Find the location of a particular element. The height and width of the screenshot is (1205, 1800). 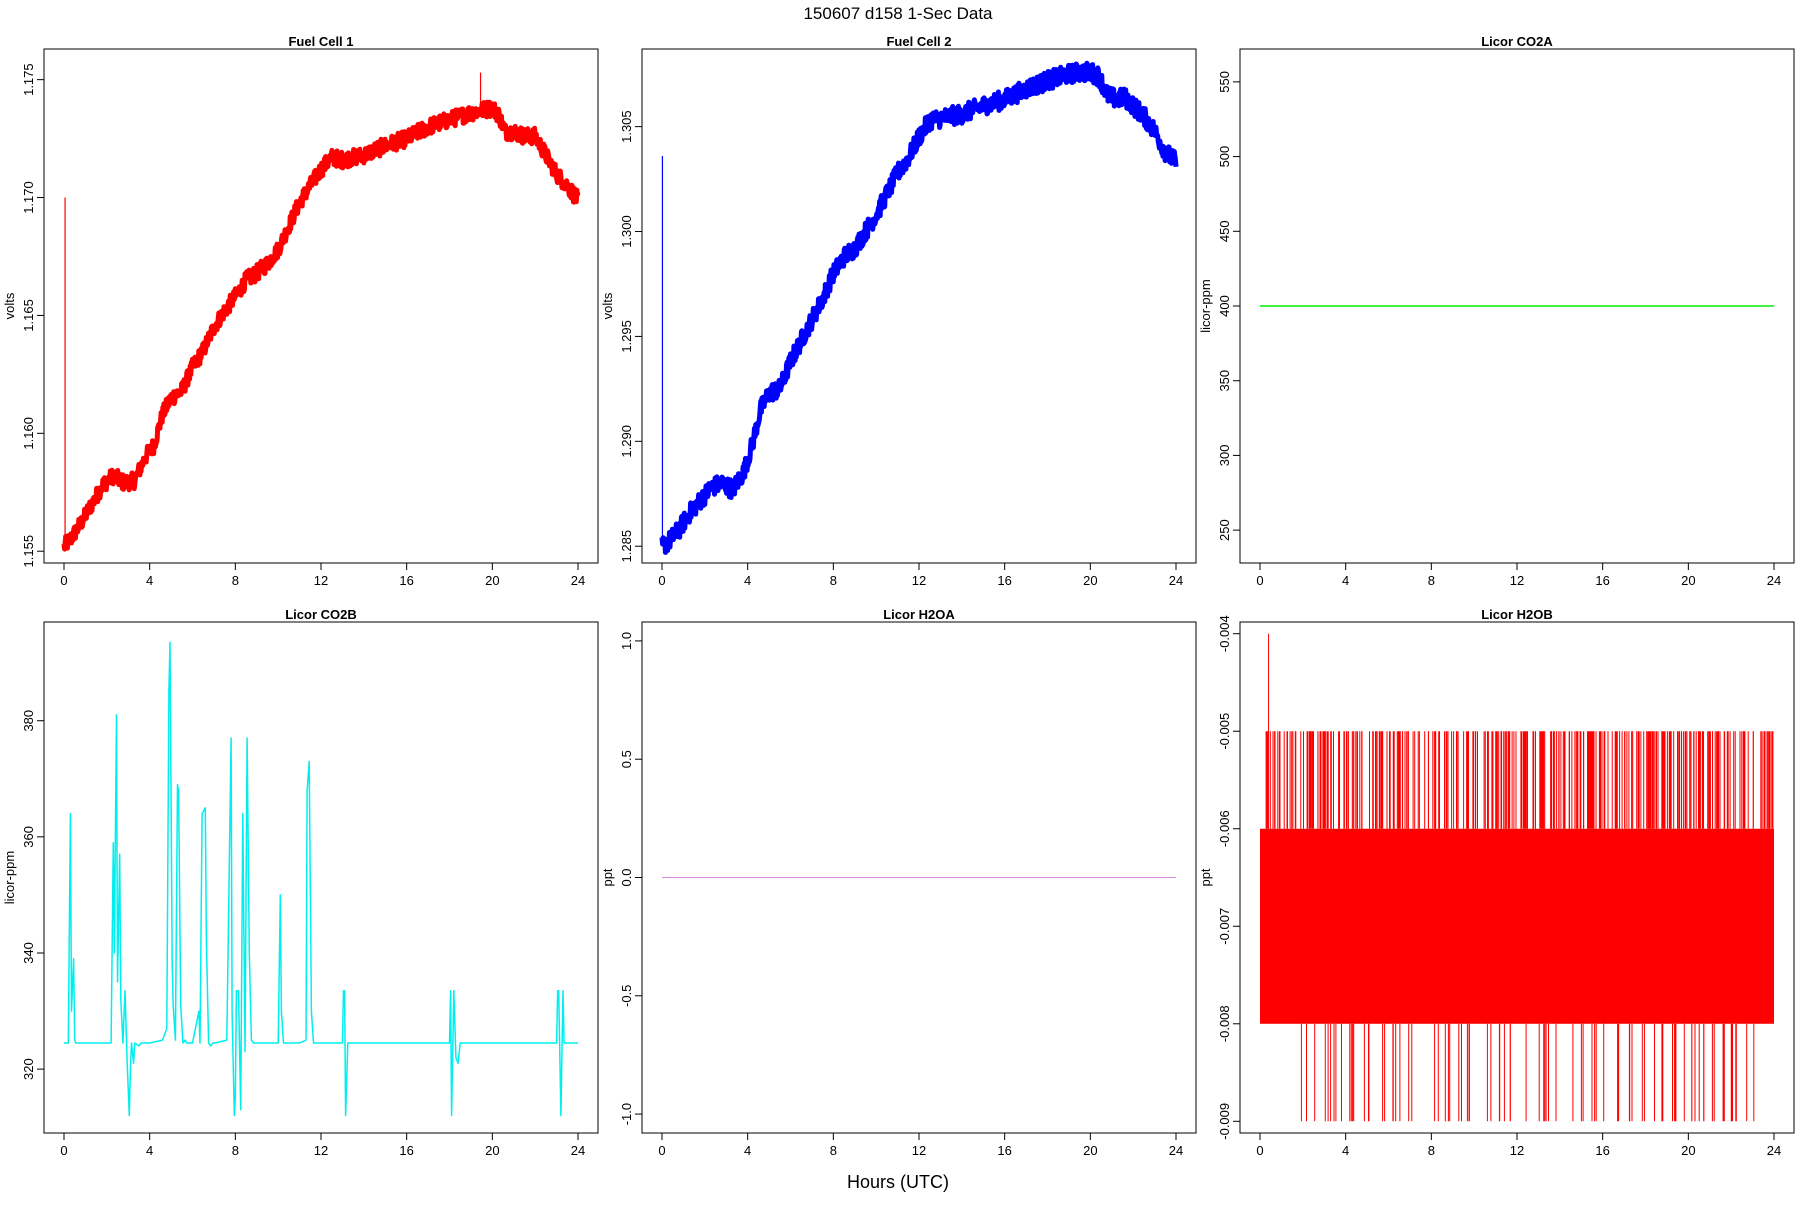

figure-title: 150607 d158 1-Sec Data is located at coordinates (898, 13).